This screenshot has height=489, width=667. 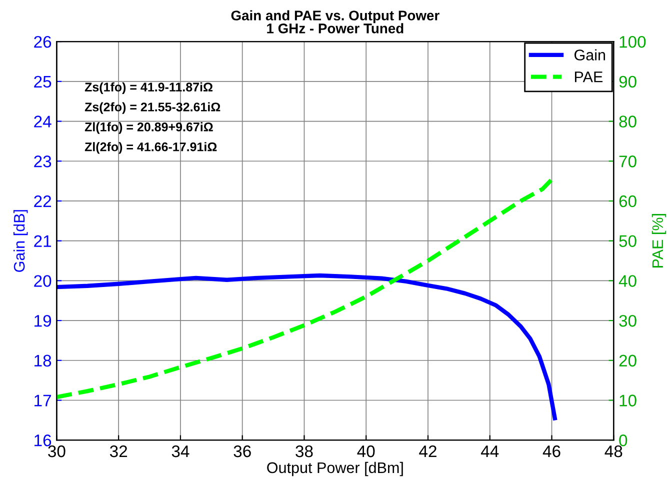 I want to click on annotation: Zl(2fo) = 41.66-17.91iΩ, so click(x=150, y=148).